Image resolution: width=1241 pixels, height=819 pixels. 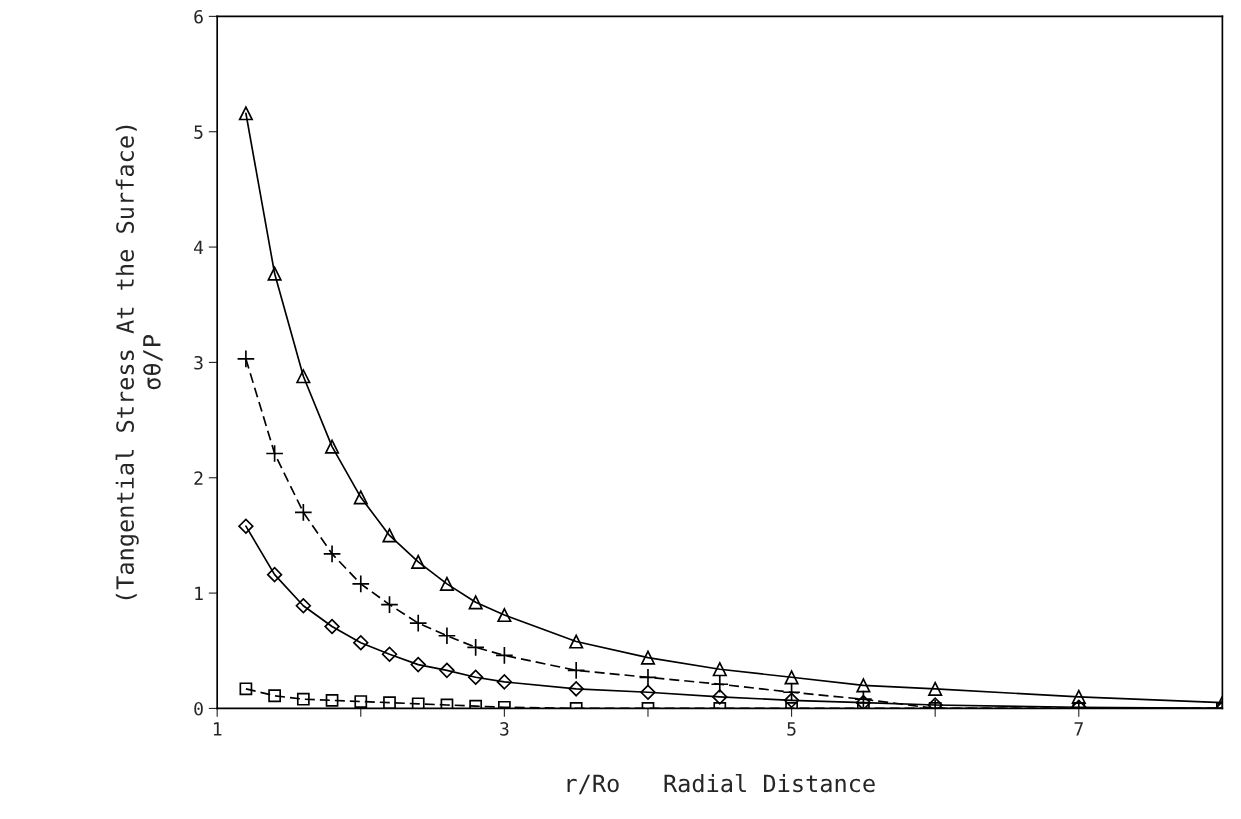 What do you see at coordinates (1078, 729) in the screenshot?
I see `x-tick-label: 7` at bounding box center [1078, 729].